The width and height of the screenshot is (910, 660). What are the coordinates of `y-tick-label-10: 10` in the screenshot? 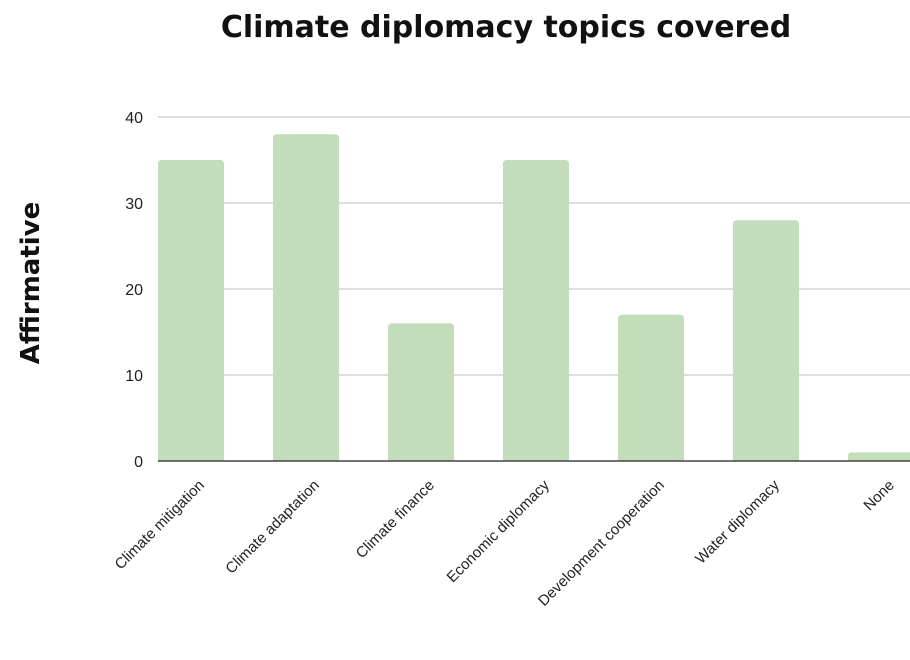 It's located at (134, 376).